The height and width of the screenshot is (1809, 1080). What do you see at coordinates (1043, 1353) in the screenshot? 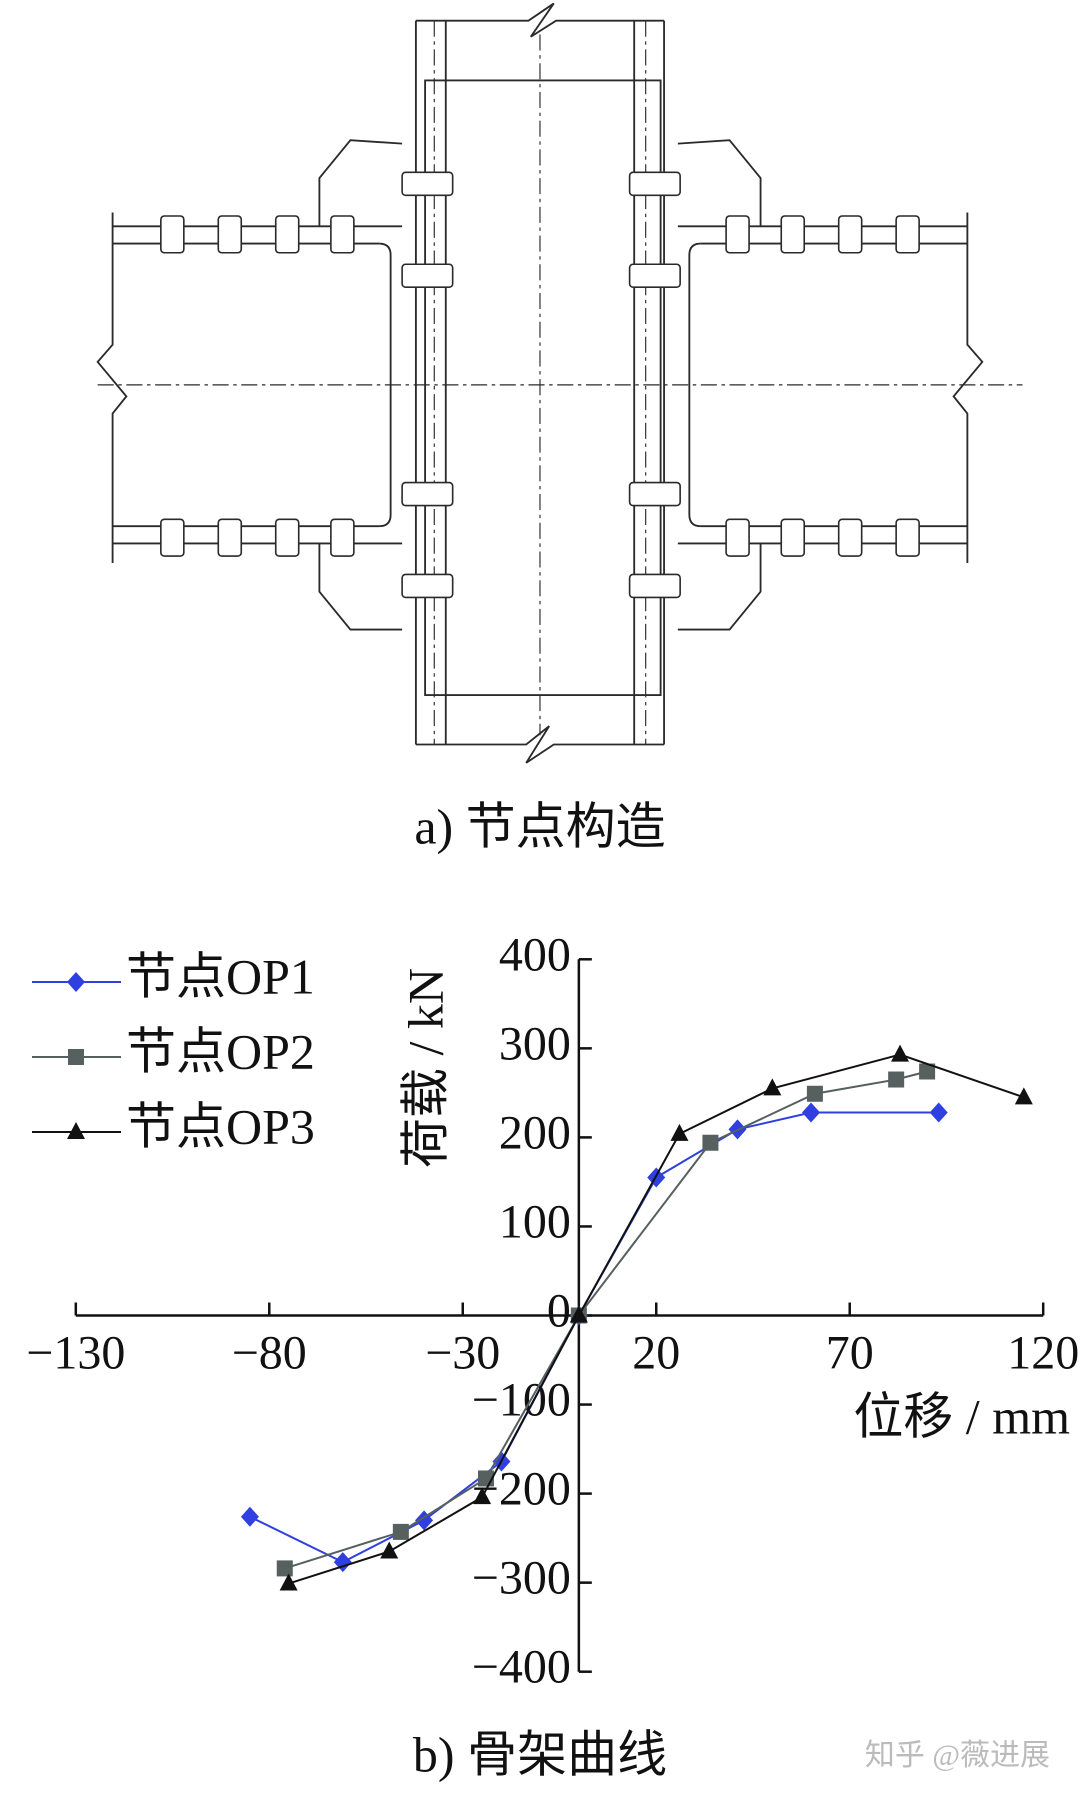
I see `x-tick-label: 120` at bounding box center [1043, 1353].